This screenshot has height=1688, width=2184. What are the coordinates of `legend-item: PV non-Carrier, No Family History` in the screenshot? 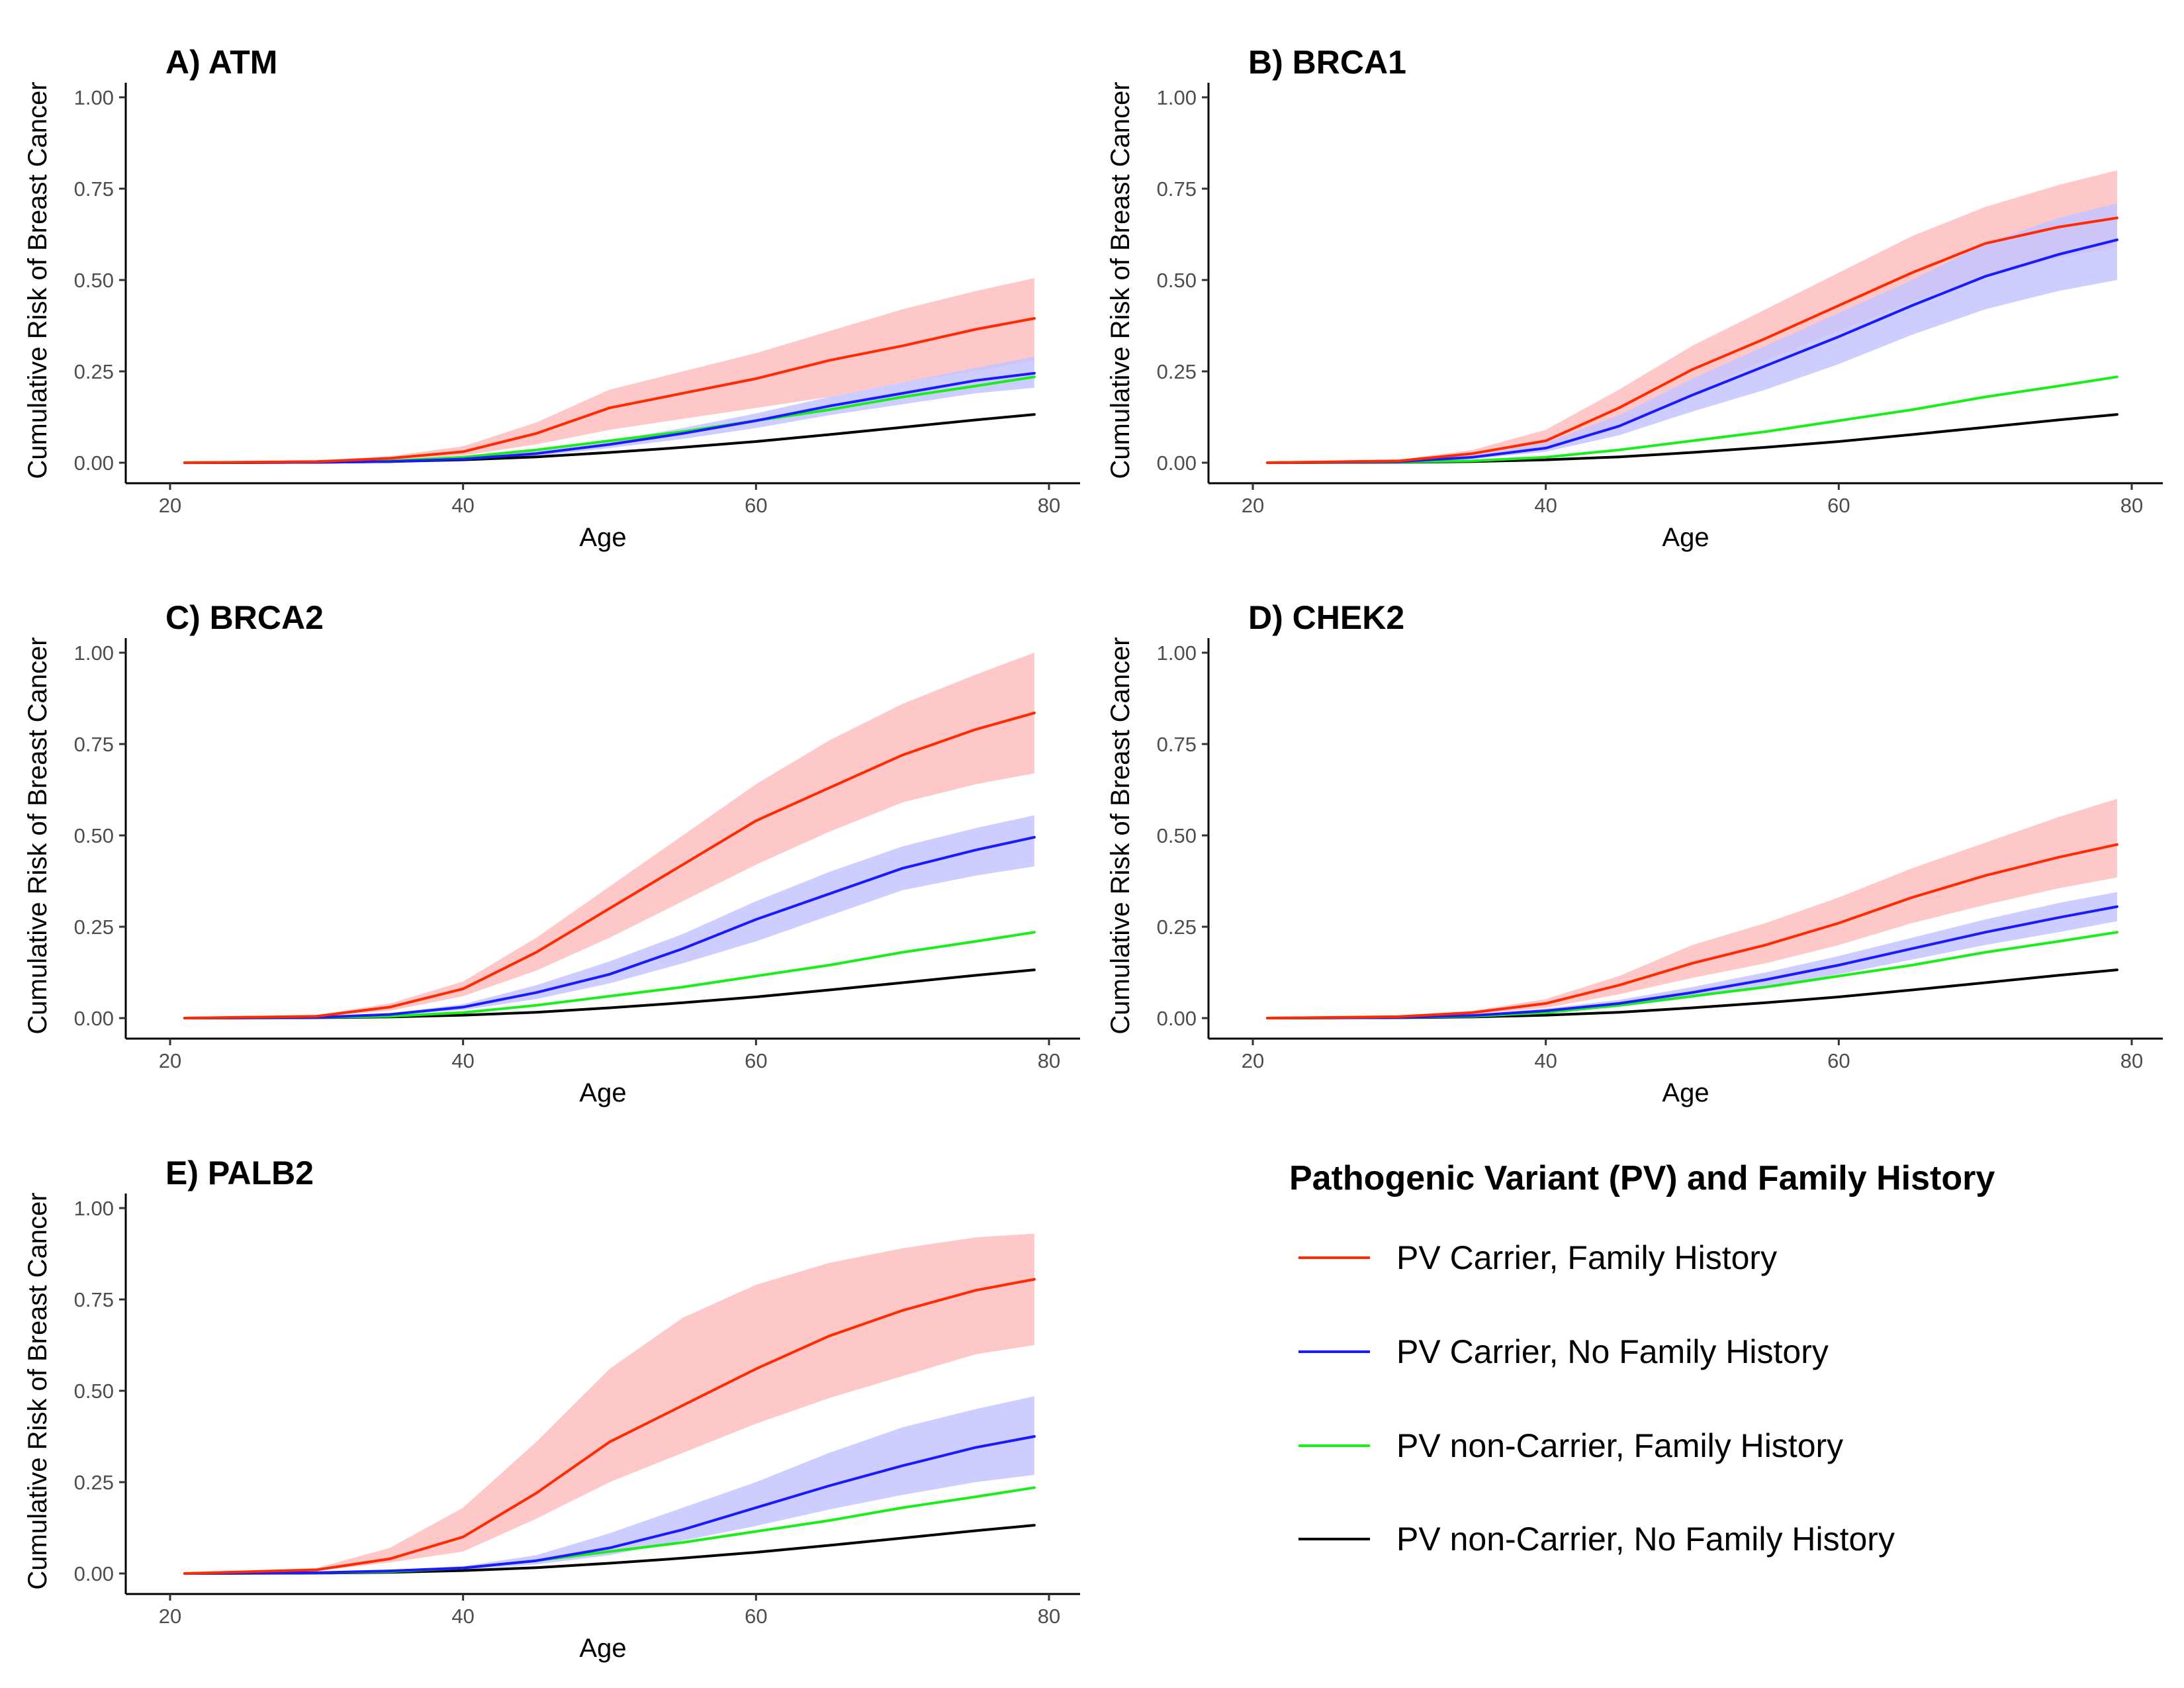 It's located at (1596, 1539).